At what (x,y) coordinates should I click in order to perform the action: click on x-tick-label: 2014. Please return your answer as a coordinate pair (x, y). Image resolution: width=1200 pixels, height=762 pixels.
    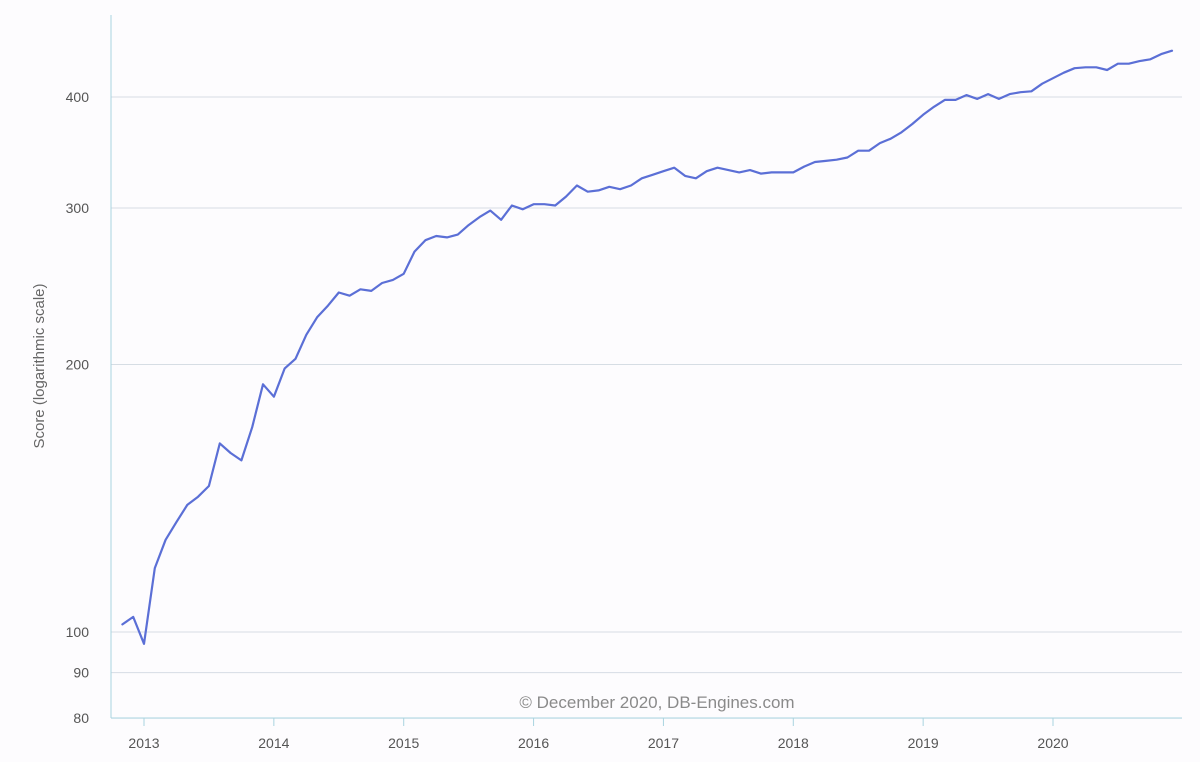
    Looking at the image, I should click on (273, 743).